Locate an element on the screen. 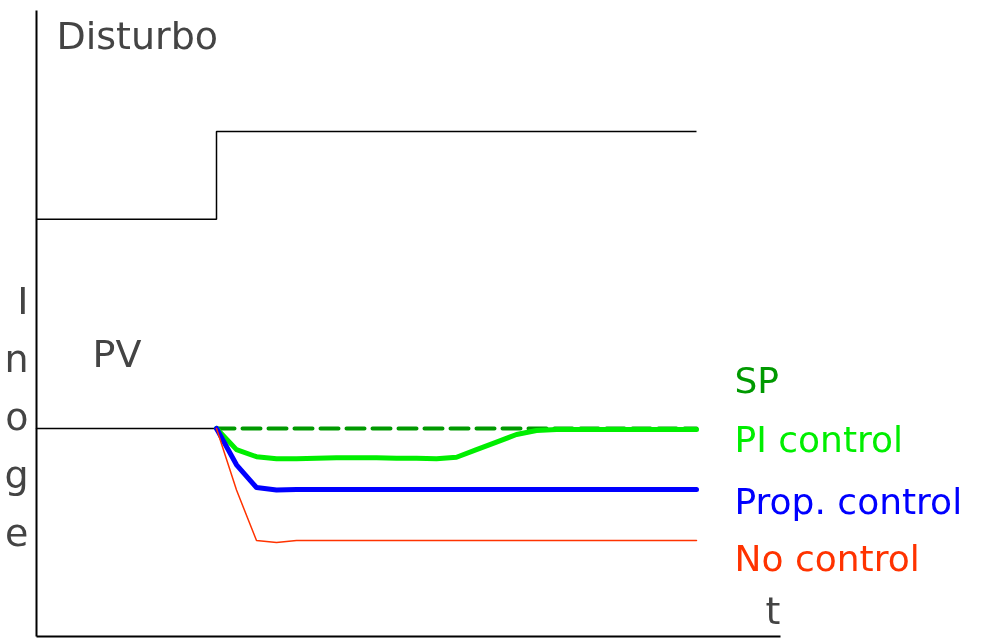 Image resolution: width=1002 pixels, height=643 pixels. series-label: No control is located at coordinates (827, 559).